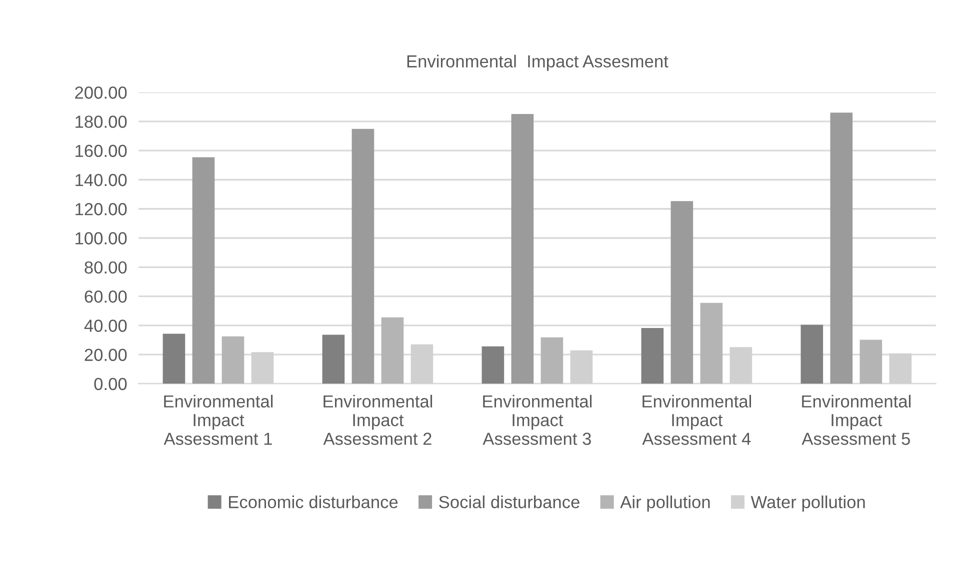 This screenshot has height=577, width=955. I want to click on chart-title: Environmental Impact Assesment, so click(537, 62).